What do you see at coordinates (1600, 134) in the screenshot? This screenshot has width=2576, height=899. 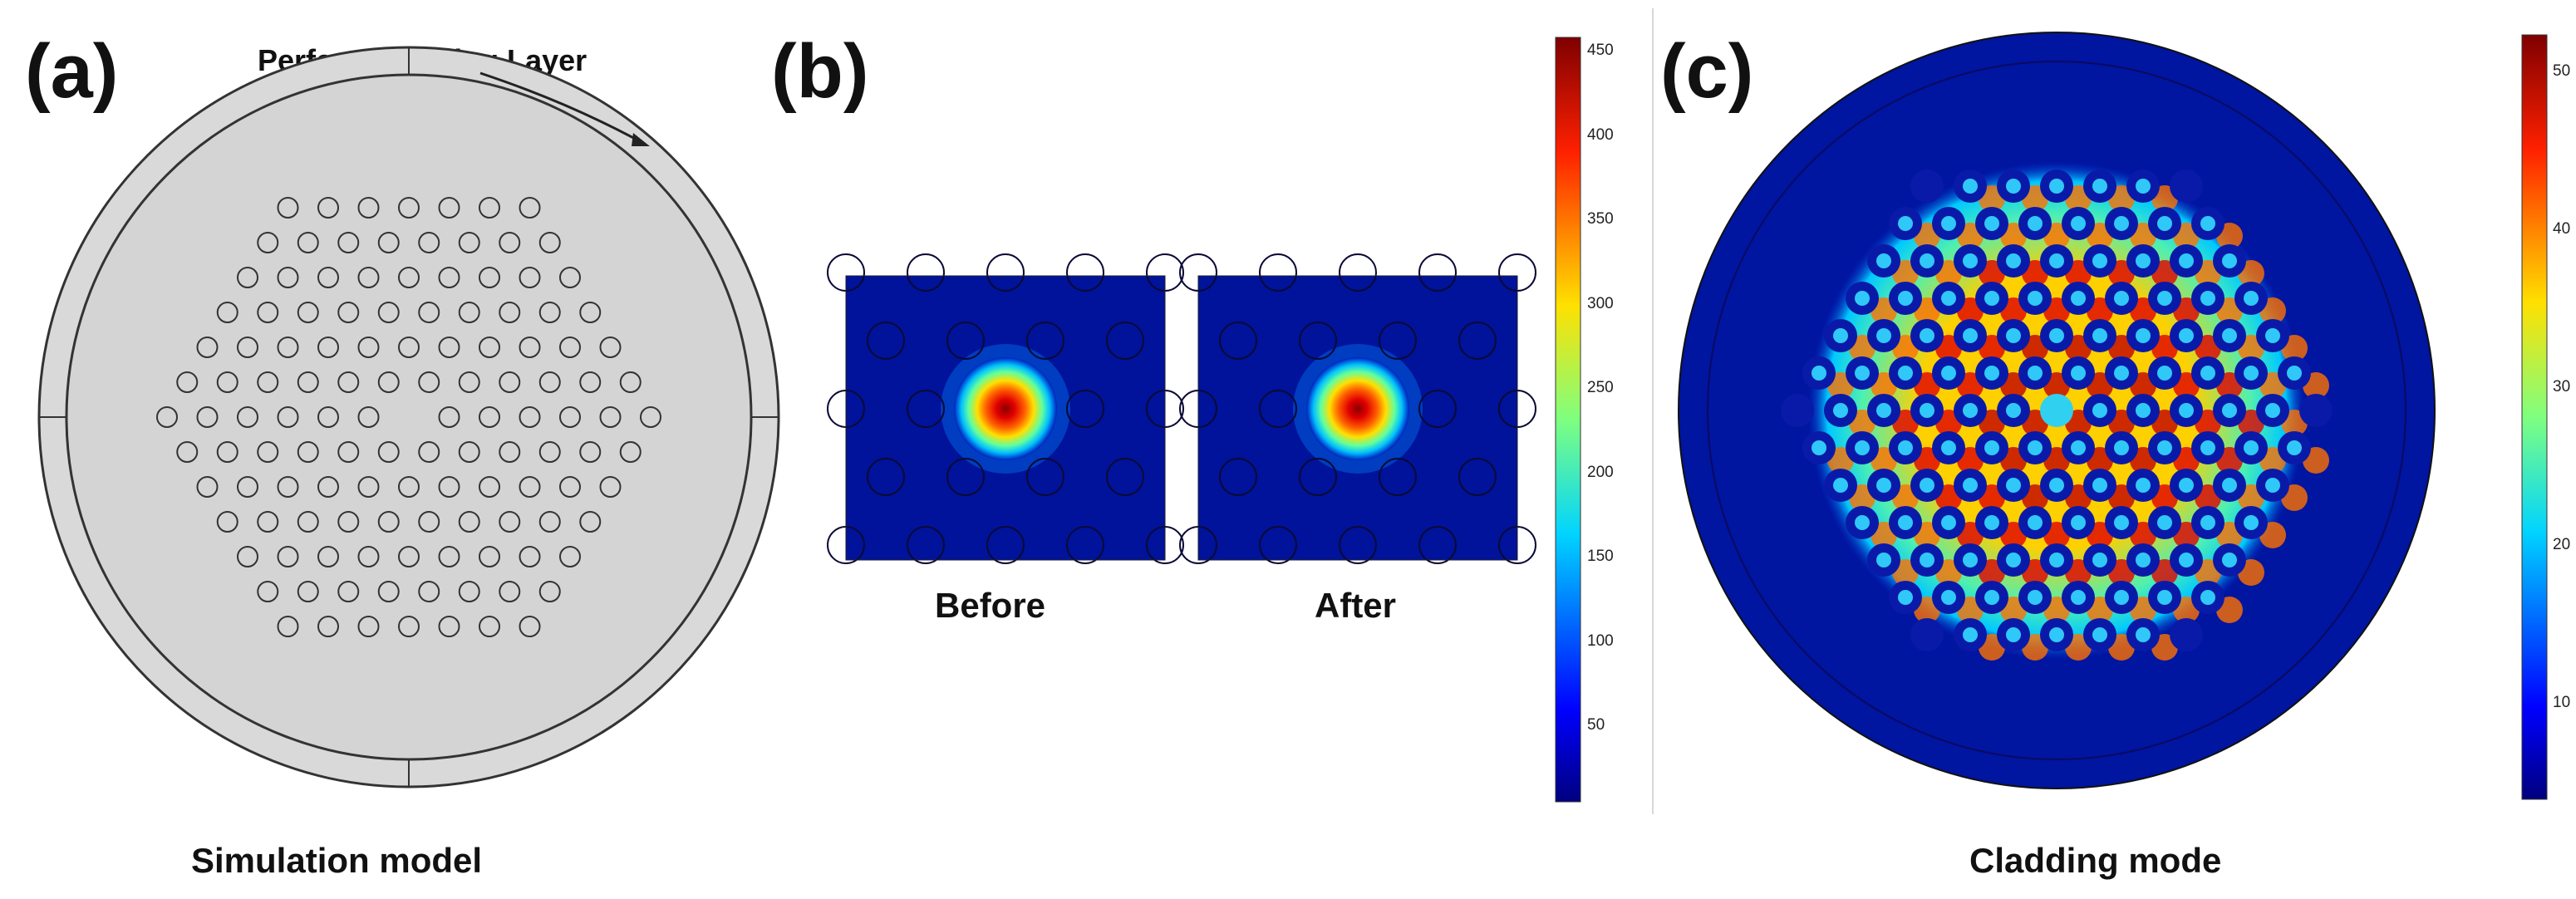 I see `colorbar-tick: 400` at bounding box center [1600, 134].